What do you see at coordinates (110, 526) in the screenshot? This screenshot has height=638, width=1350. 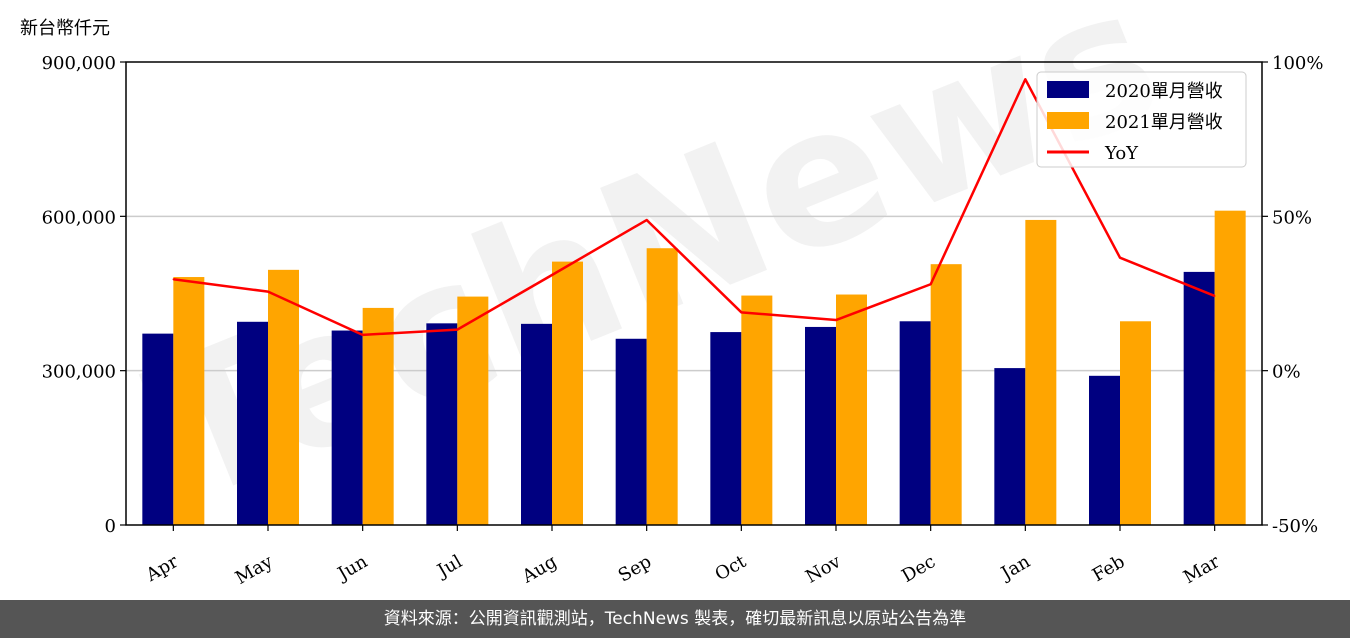 I see `left-tick-label: 0` at bounding box center [110, 526].